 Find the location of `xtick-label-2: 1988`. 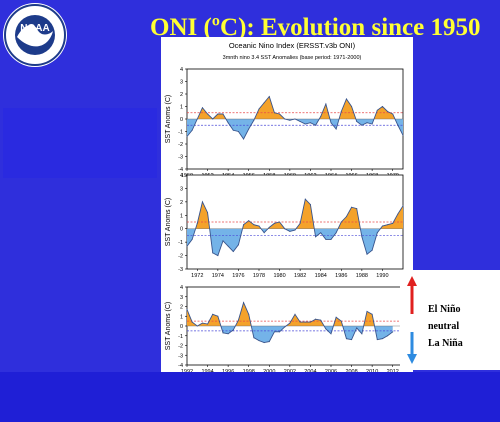

xtick-label-2: 1988 is located at coordinates (362, 276).